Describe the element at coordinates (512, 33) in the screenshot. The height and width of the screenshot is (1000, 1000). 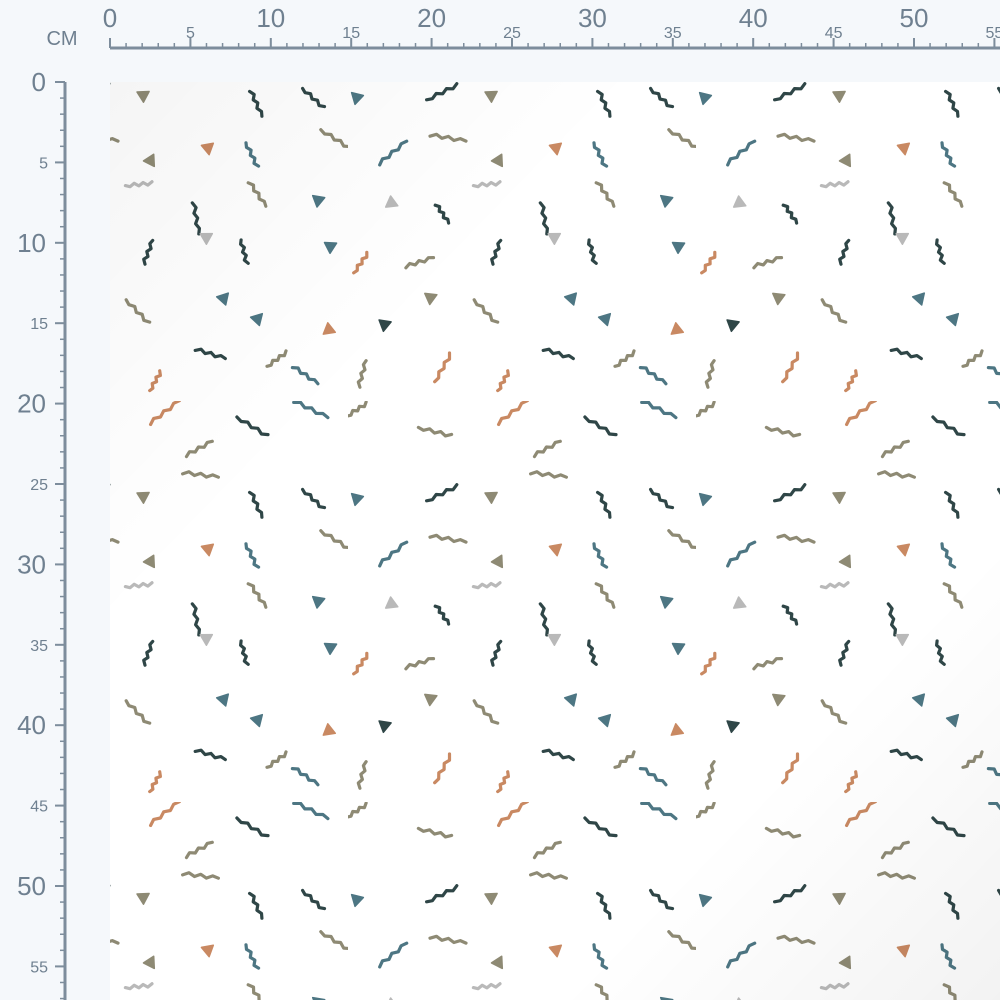
I see `x-tick-label: 25` at that location.